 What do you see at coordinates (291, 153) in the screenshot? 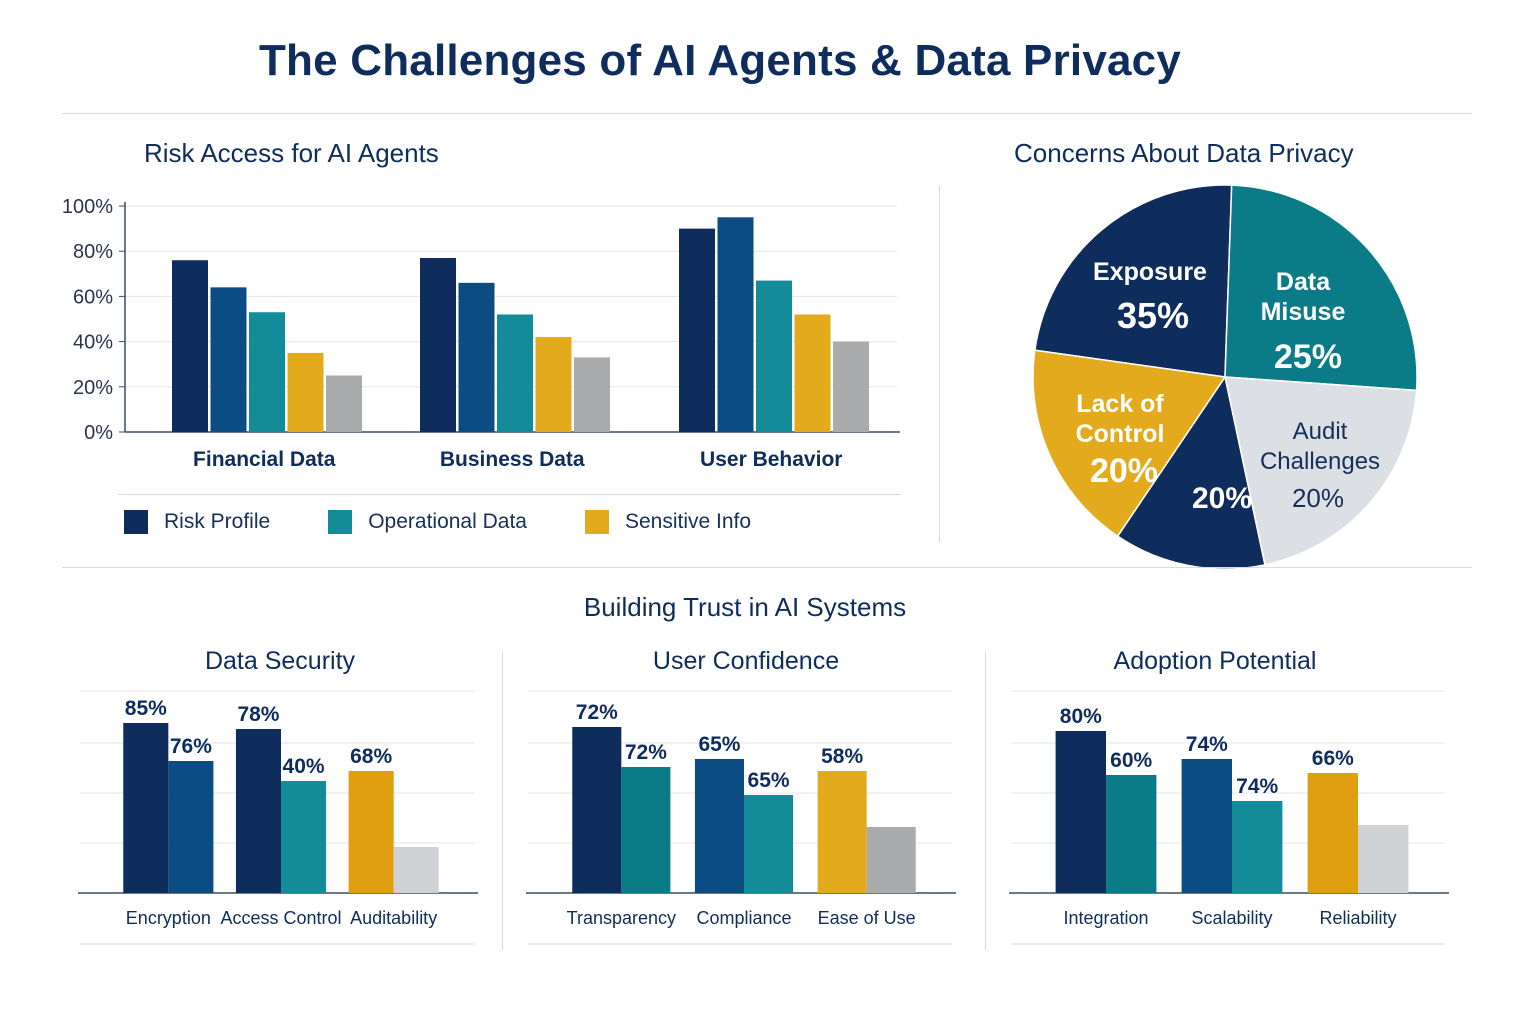
I see `risk-chart-title: Risk Access for AI Agents` at bounding box center [291, 153].